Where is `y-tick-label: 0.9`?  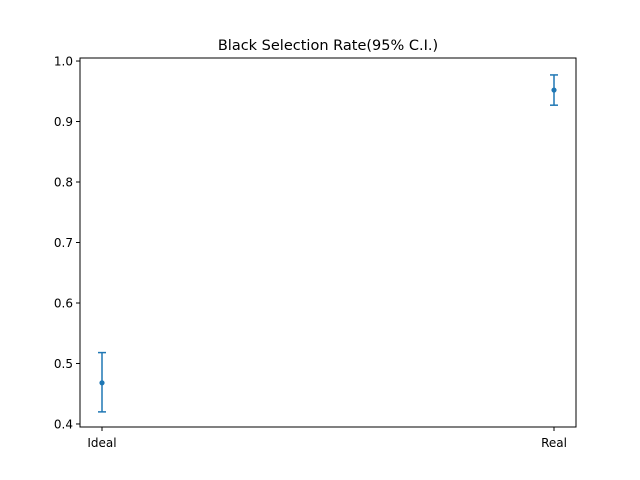 y-tick-label: 0.9 is located at coordinates (63, 122).